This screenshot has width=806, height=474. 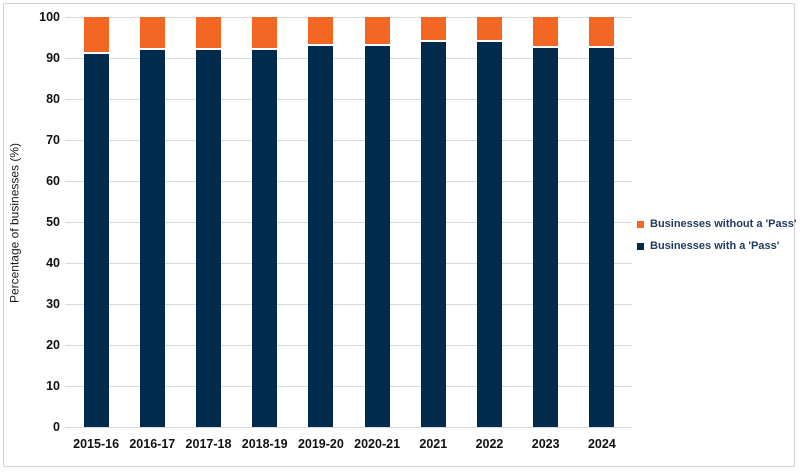 I want to click on y-tick-label-40: 40, so click(x=53, y=262).